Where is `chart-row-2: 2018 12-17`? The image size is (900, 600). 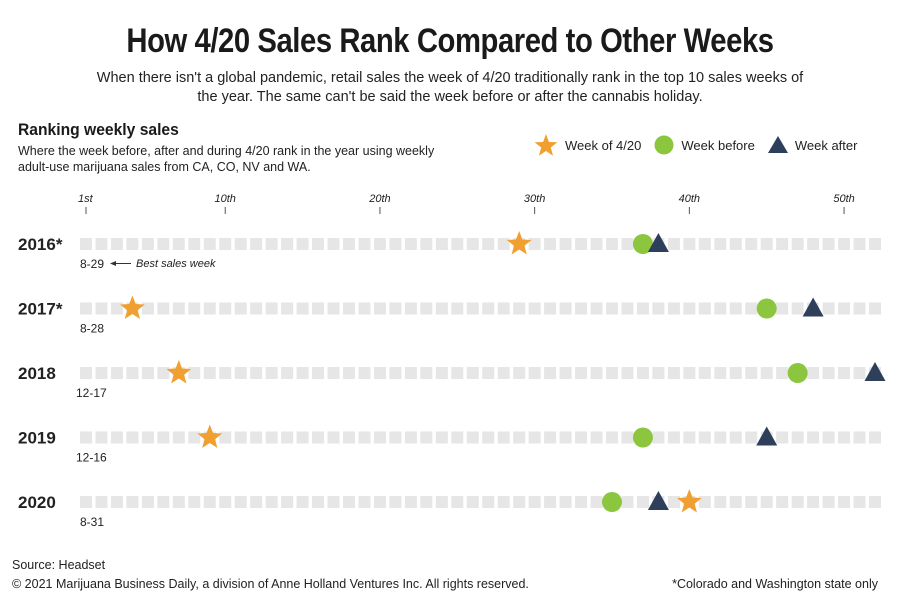 chart-row-2: 2018 12-17 is located at coordinates (452, 380).